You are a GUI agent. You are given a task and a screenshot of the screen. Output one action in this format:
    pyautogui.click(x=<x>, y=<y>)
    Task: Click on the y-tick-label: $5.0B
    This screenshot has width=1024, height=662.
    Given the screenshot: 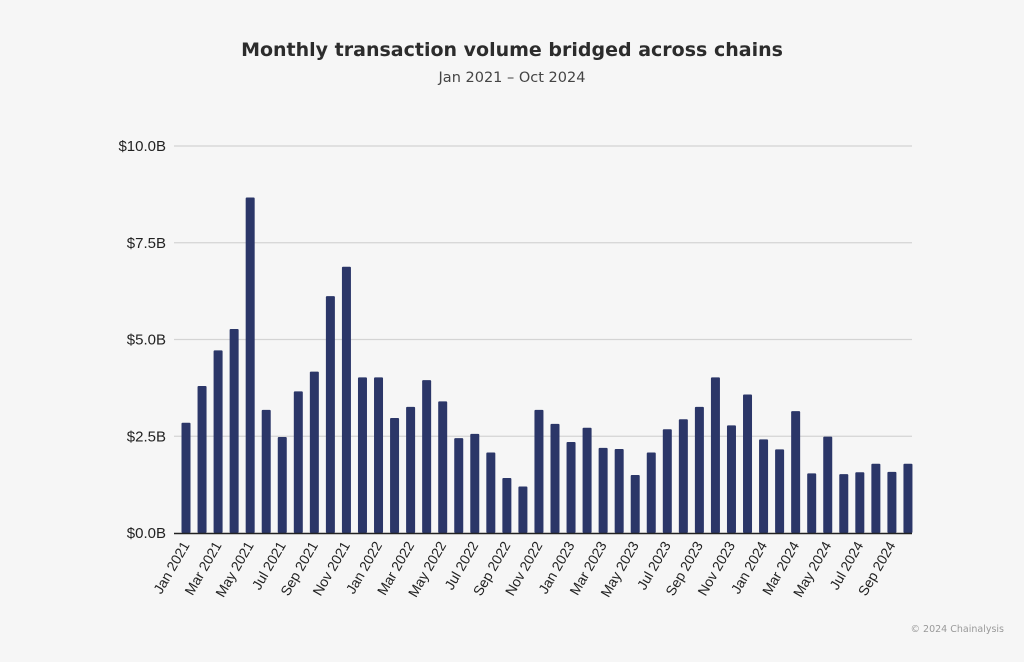 What is the action you would take?
    pyautogui.click(x=146, y=340)
    